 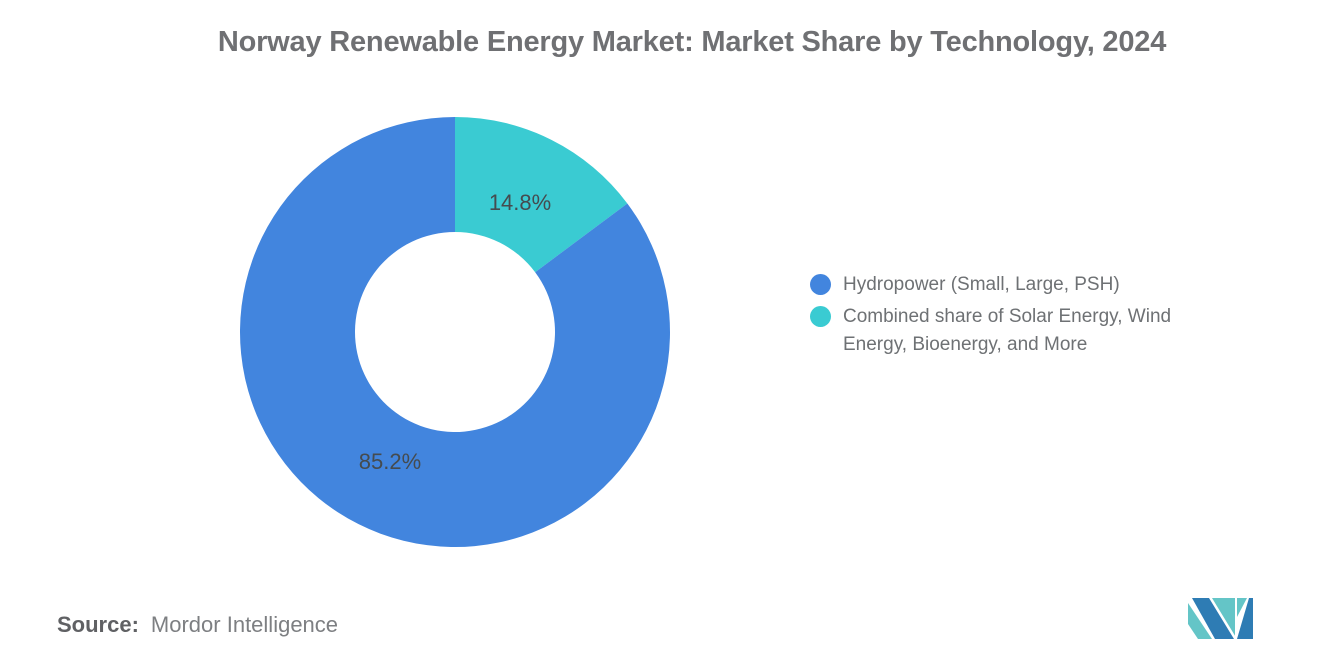 What do you see at coordinates (390, 461) in the screenshot?
I see `slice-label-hydropower: 85.2%` at bounding box center [390, 461].